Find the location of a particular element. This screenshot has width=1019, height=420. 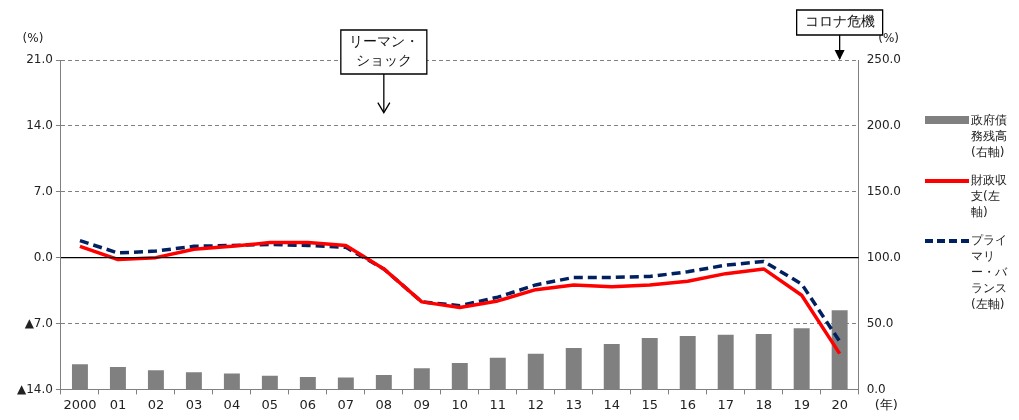

y-tick-label: 0.0 is located at coordinates (43, 256).